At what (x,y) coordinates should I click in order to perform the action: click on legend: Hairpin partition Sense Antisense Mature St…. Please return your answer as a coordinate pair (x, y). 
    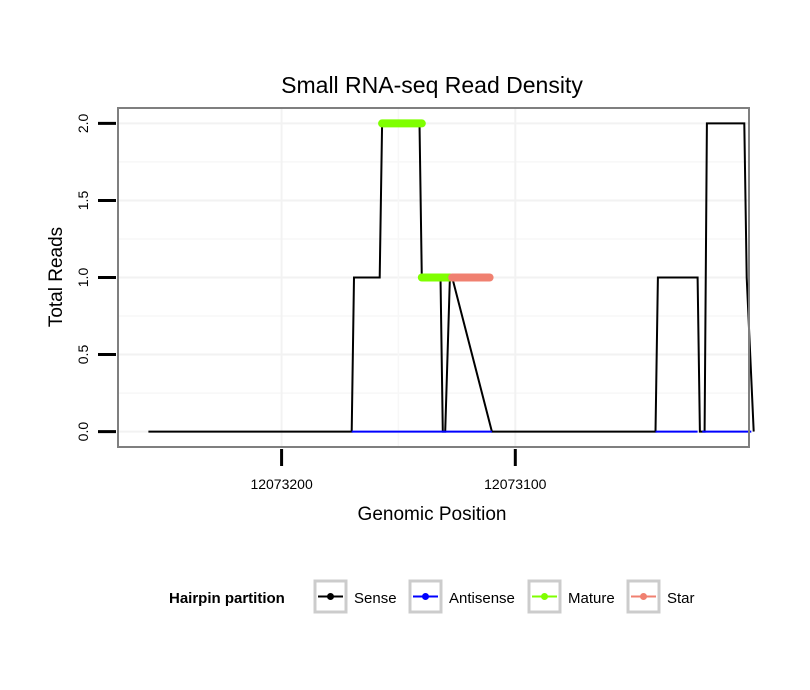
    Looking at the image, I should click on (432, 596).